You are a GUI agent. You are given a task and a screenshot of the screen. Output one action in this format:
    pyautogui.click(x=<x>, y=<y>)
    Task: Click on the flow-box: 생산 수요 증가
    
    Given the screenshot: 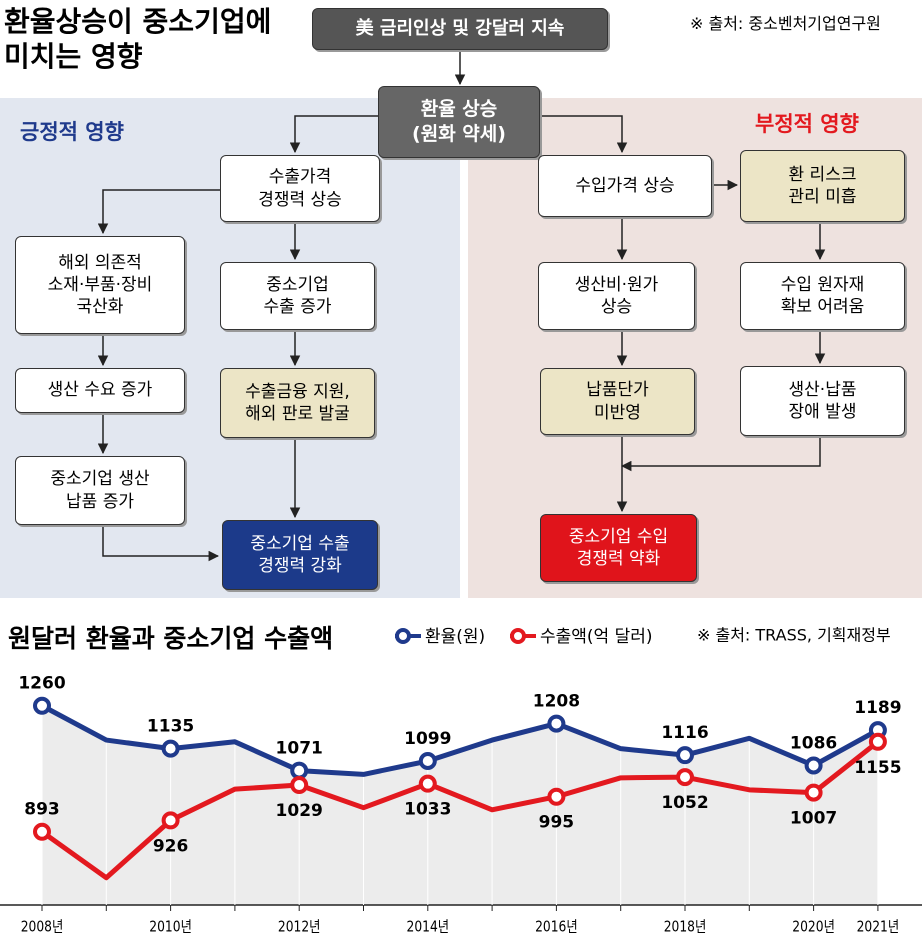 What is the action you would take?
    pyautogui.click(x=100, y=390)
    